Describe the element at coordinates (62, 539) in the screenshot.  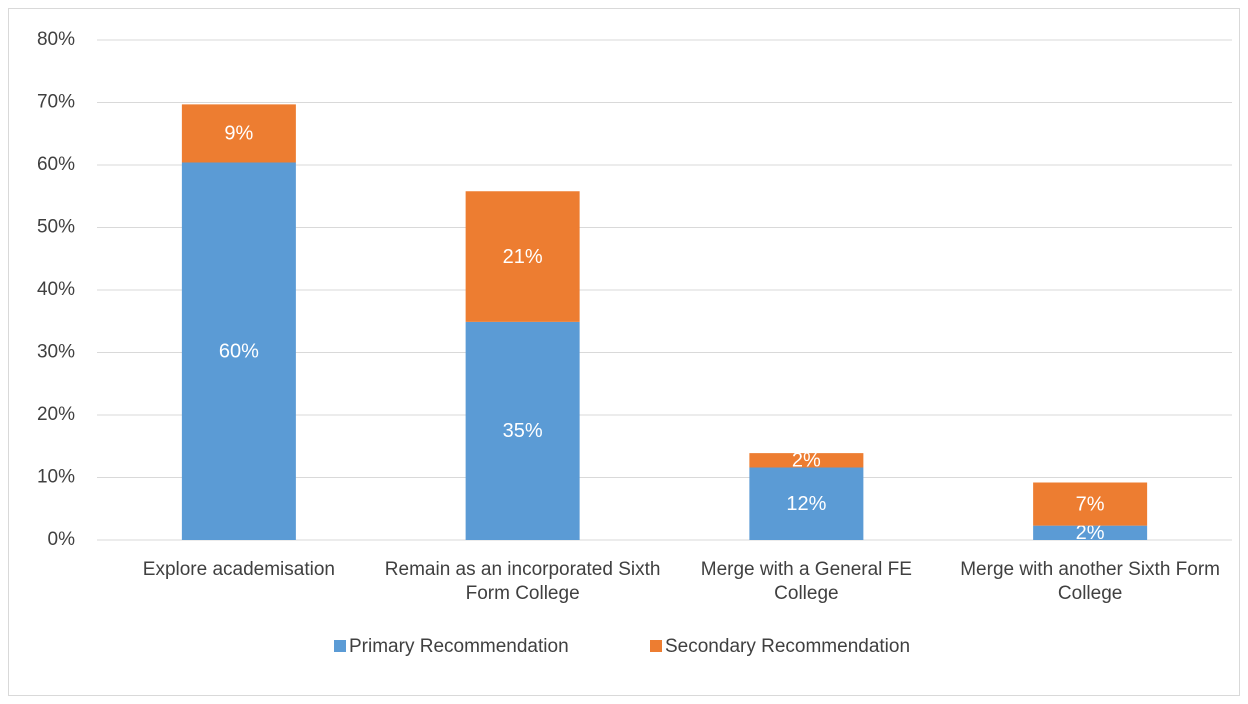
I see `y-tick-label: 0%` at that location.